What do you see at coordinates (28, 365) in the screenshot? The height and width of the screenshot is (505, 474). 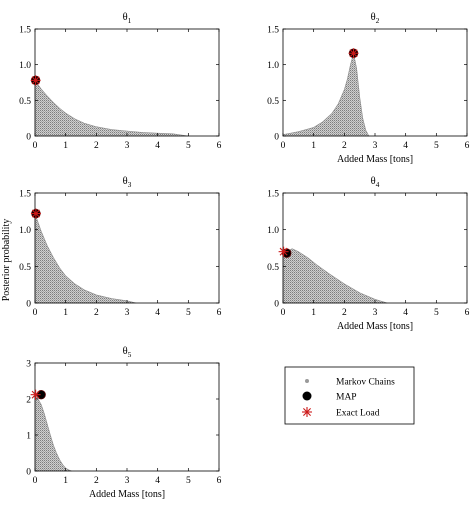 I see `y-tick-label: 3` at bounding box center [28, 365].